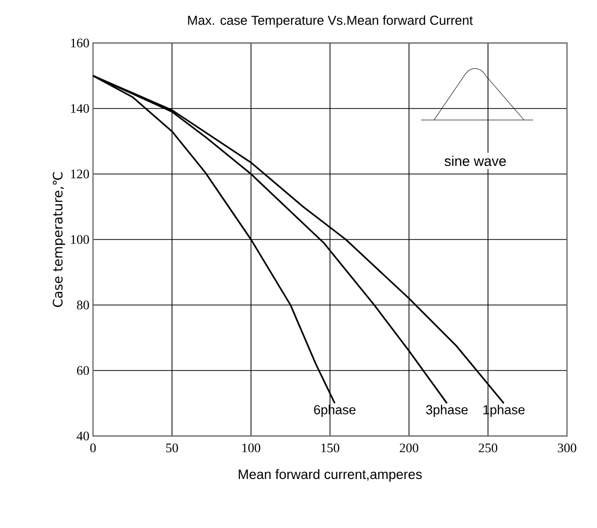 The width and height of the screenshot is (597, 528). Describe the element at coordinates (475, 161) in the screenshot. I see `annotation: sine wave` at that location.